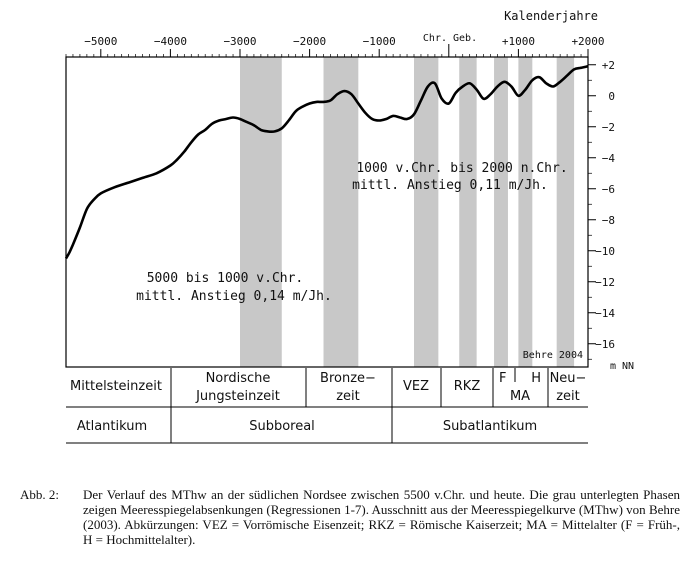 This screenshot has height=571, width=700. Describe the element at coordinates (348, 378) in the screenshot. I see `period-bronzezeit-line1: Bronze−` at that location.